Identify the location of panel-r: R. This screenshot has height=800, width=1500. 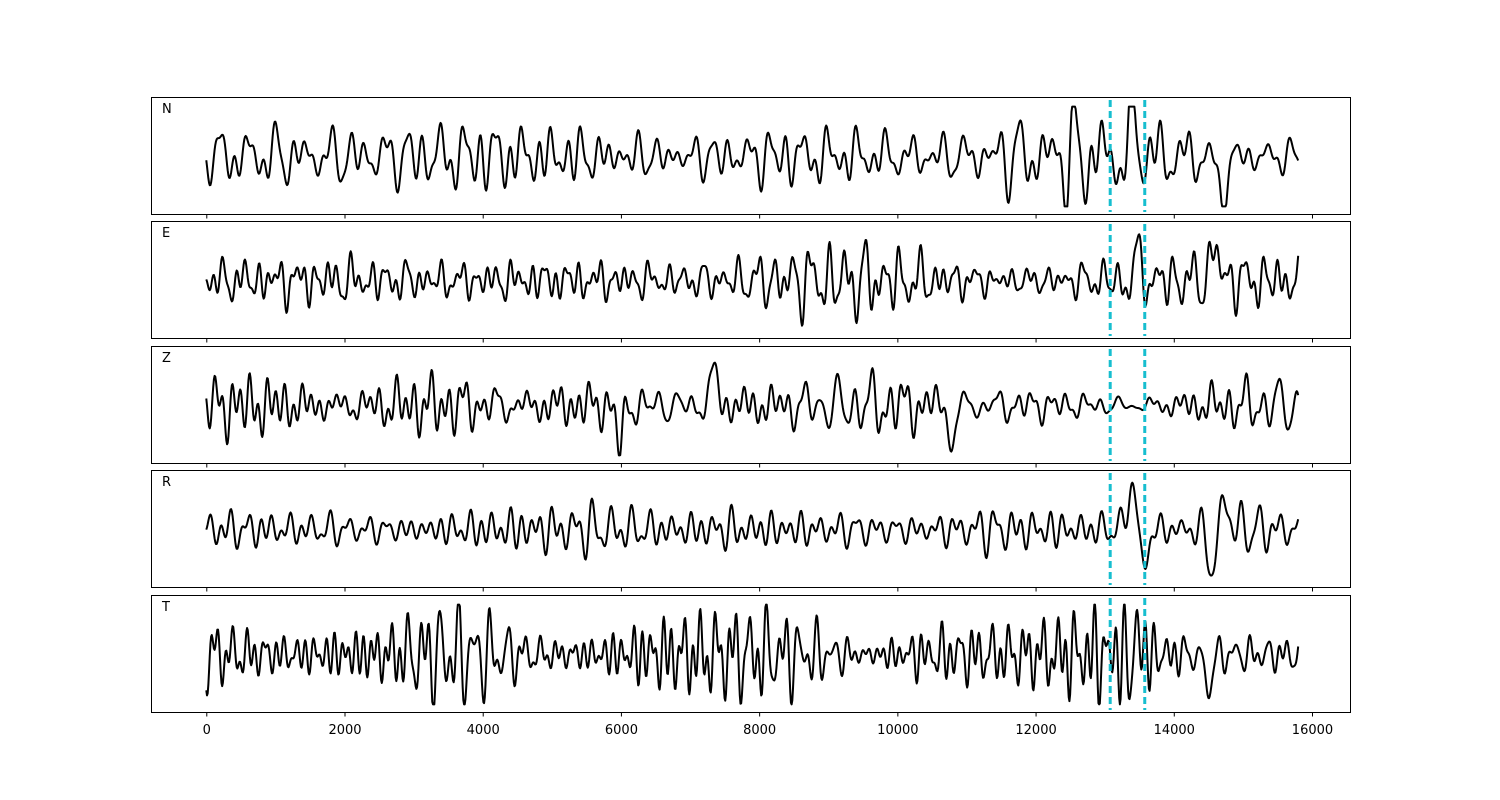
(751, 531).